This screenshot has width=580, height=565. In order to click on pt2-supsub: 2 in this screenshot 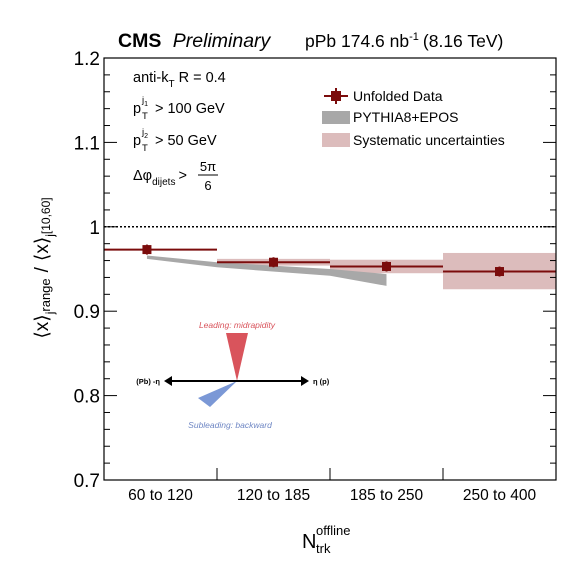, I will do `click(146, 136)`.